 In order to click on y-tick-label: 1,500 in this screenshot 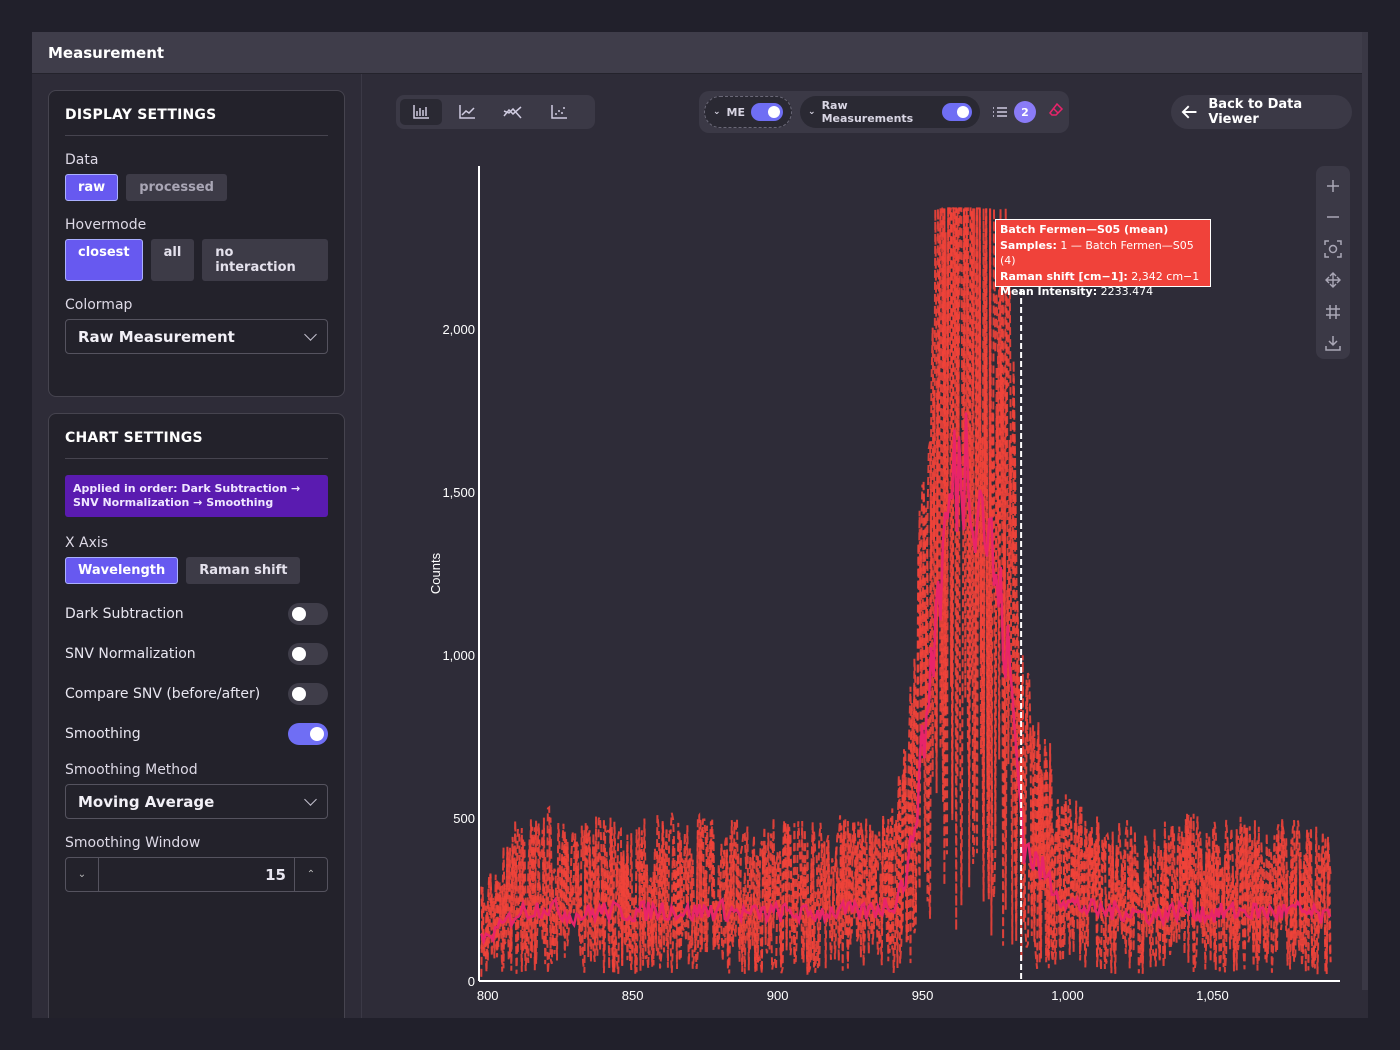, I will do `click(458, 492)`.